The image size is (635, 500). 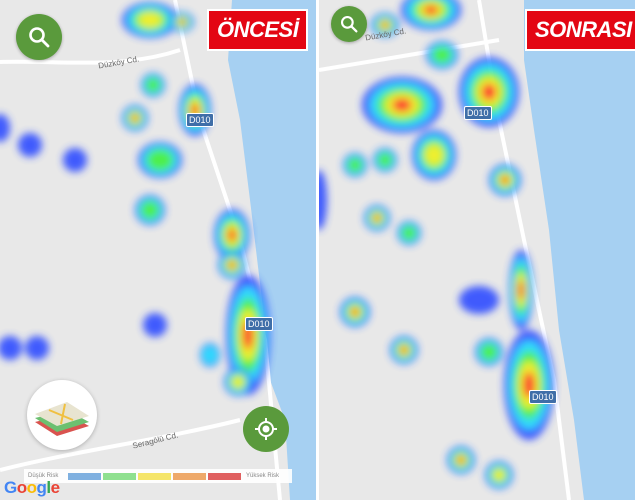 I want to click on map-layers-icon, so click(x=62, y=419).